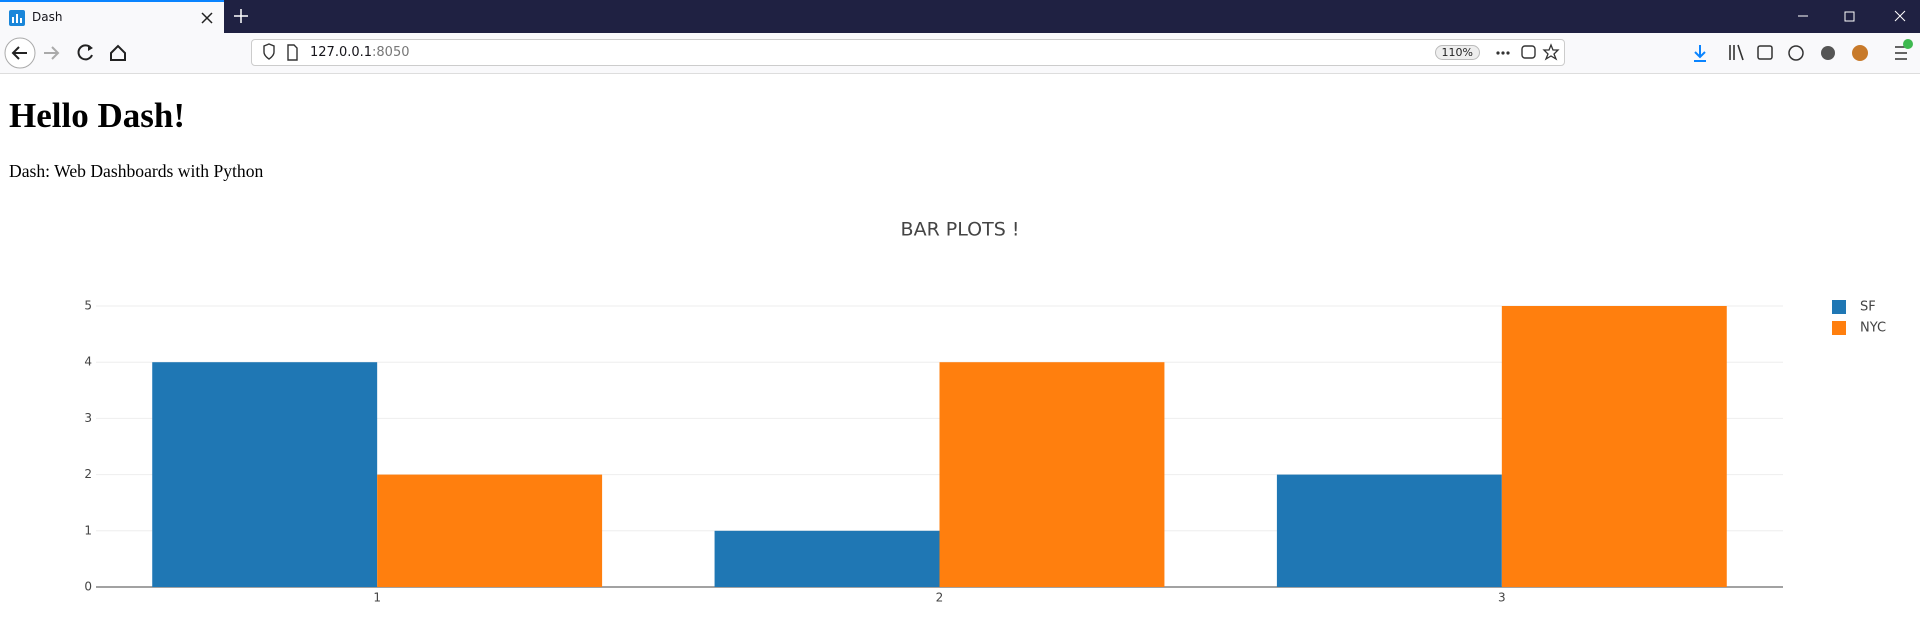 The width and height of the screenshot is (1920, 618). Describe the element at coordinates (97, 115) in the screenshot. I see `page-heading: Hello Dash!` at that location.